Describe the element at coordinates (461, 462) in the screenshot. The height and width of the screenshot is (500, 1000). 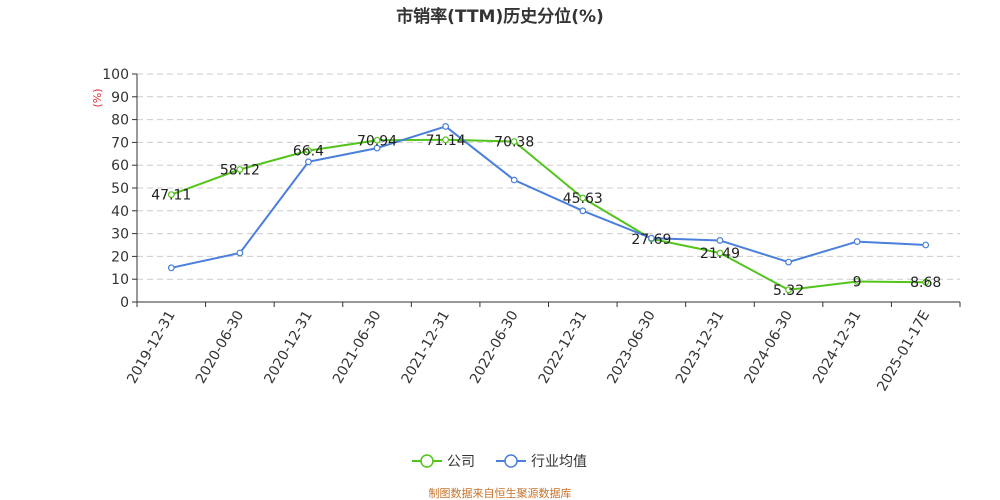
I see `legend-label: 公司` at that location.